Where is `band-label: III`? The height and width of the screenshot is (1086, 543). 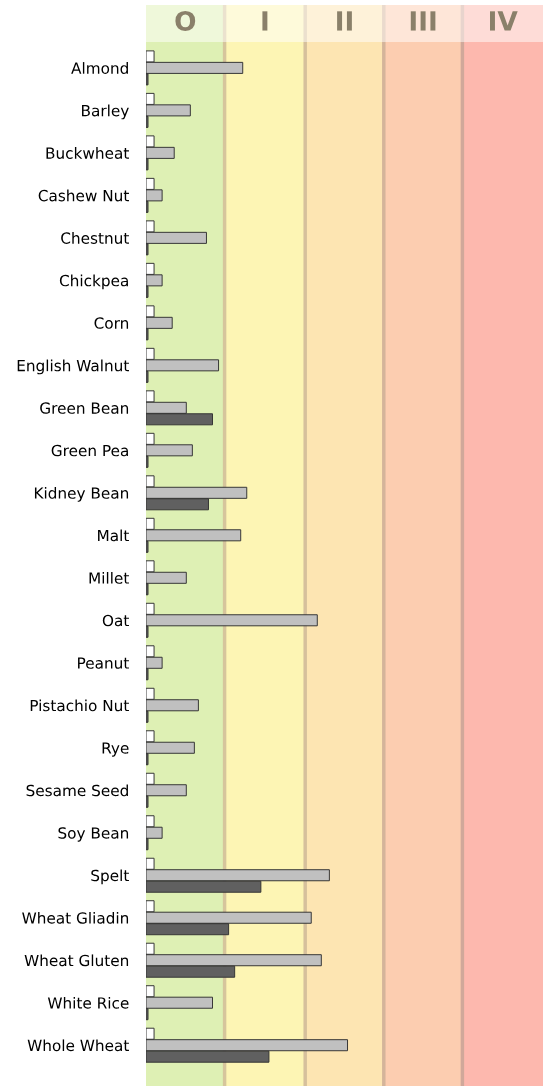 band-label: III is located at coordinates (423, 21).